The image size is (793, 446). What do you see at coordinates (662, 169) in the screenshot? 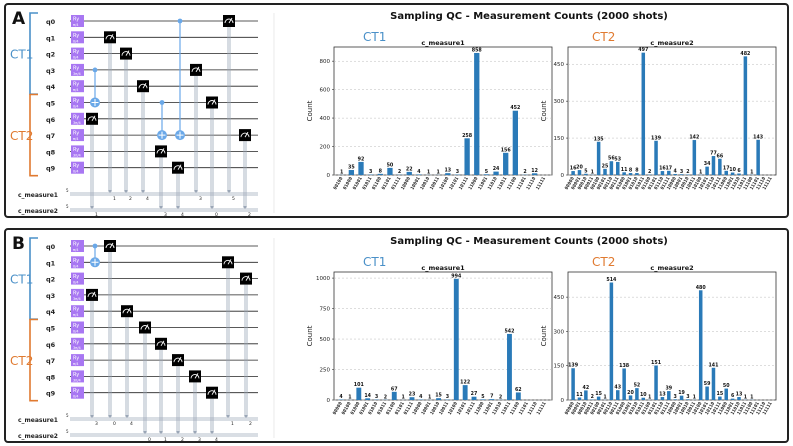
I see `bar-value-label: 16` at bounding box center [662, 169].